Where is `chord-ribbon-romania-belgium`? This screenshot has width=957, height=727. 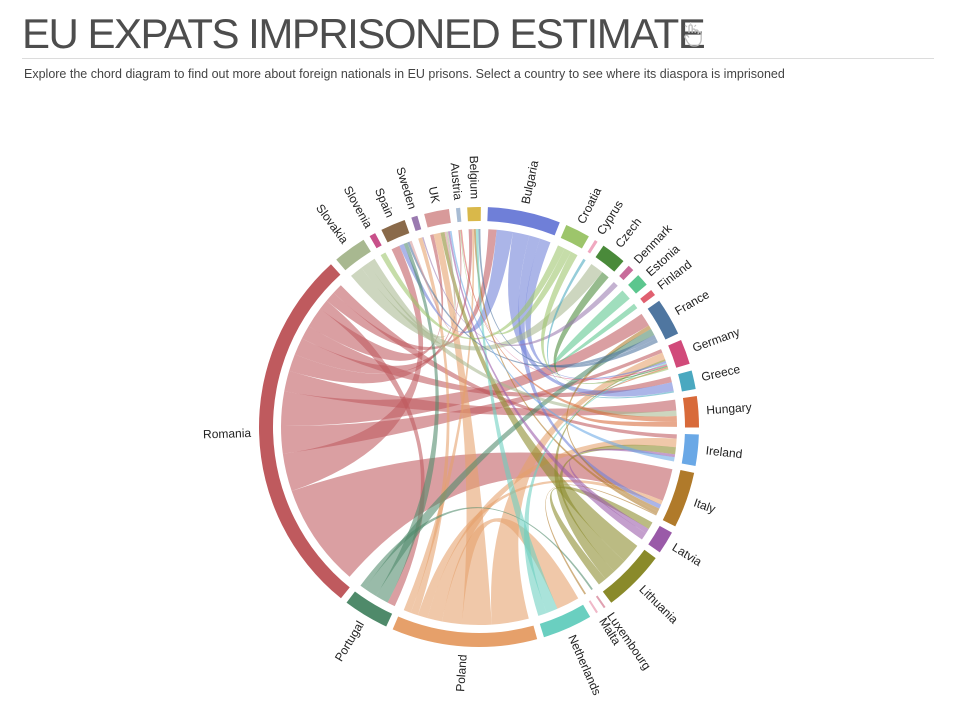
chord-ribbon-romania-belgium is located at coordinates (383, 301).